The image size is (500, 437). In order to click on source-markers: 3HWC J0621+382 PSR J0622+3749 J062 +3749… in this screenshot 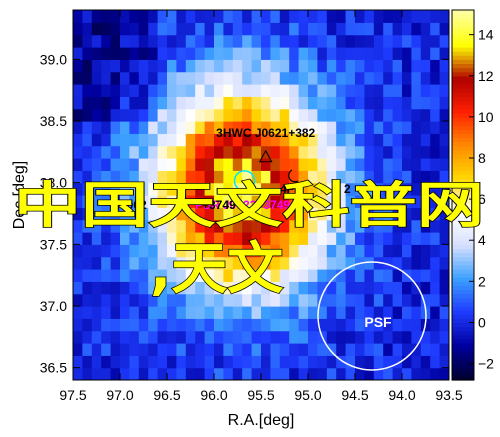, I will do `click(235, 169)`.